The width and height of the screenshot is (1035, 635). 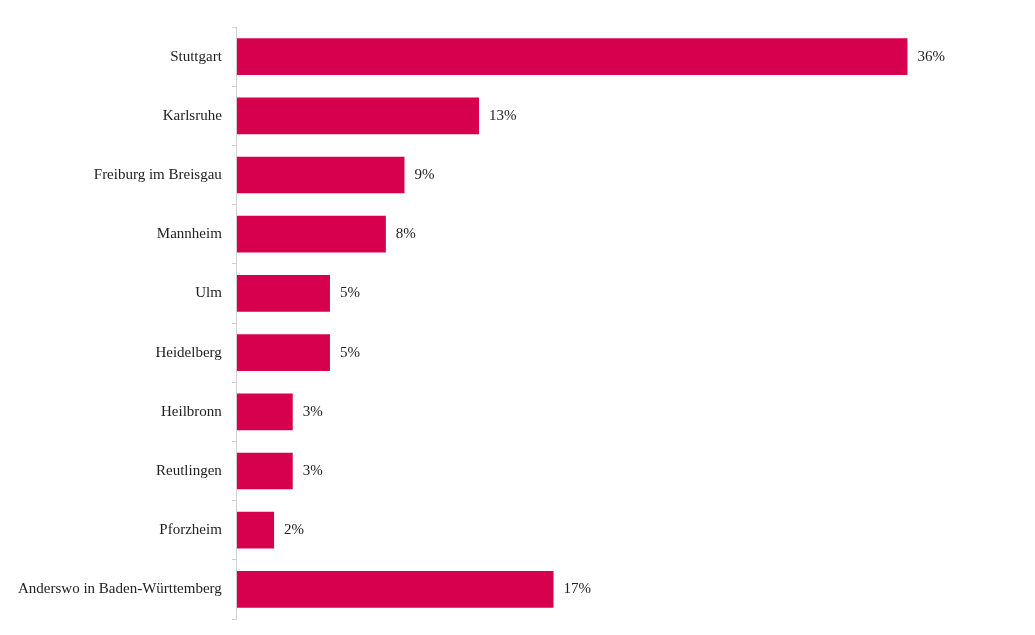 I want to click on y-tick-label: Anderswo in Baden-Württemberg, so click(x=120, y=588).